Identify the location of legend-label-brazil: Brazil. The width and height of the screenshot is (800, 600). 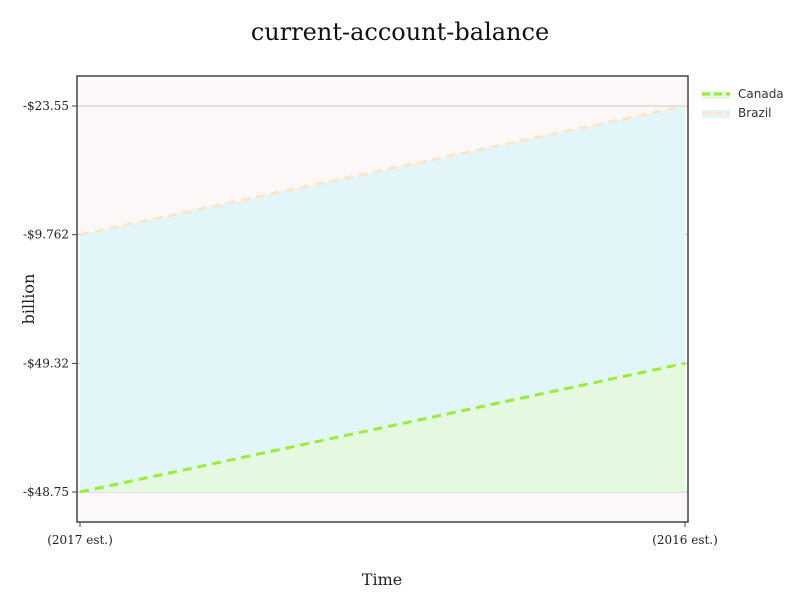
(755, 113).